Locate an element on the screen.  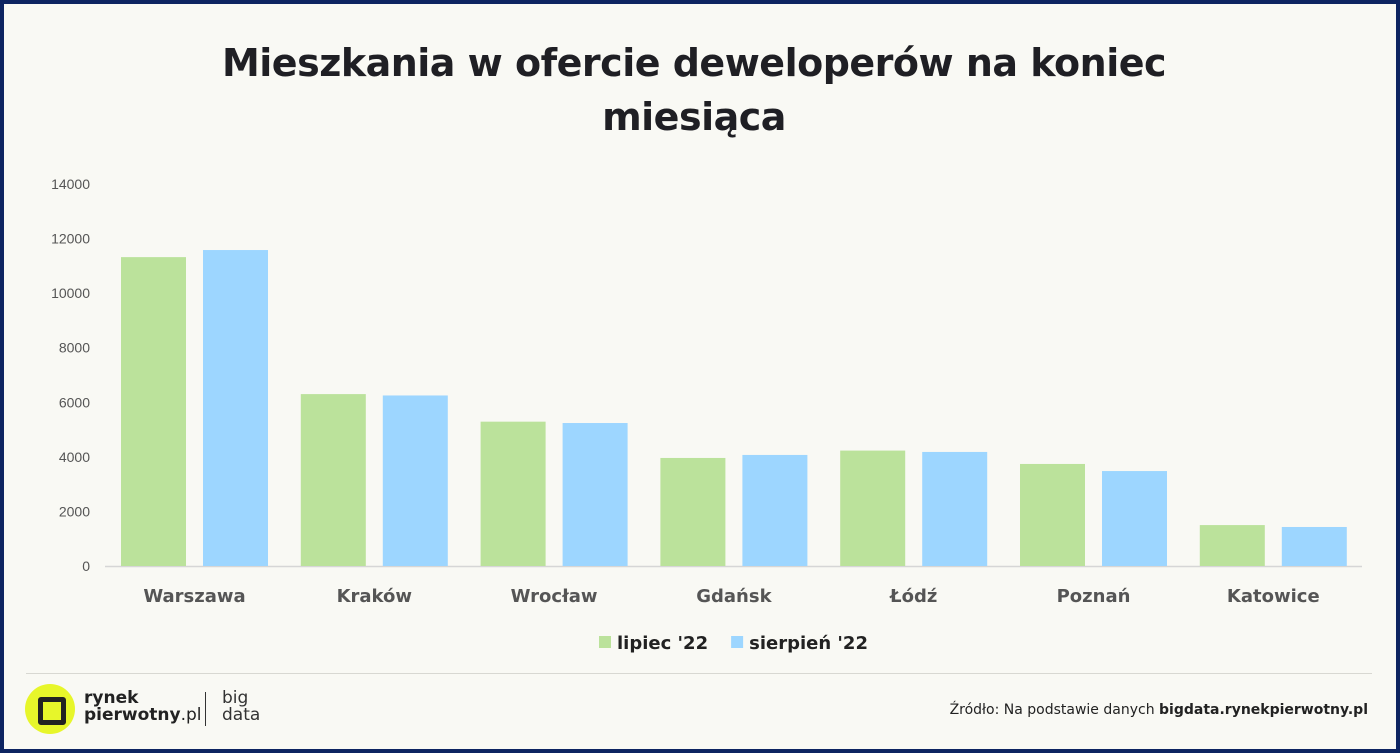
y-tick-label: 4000 is located at coordinates (74, 457).